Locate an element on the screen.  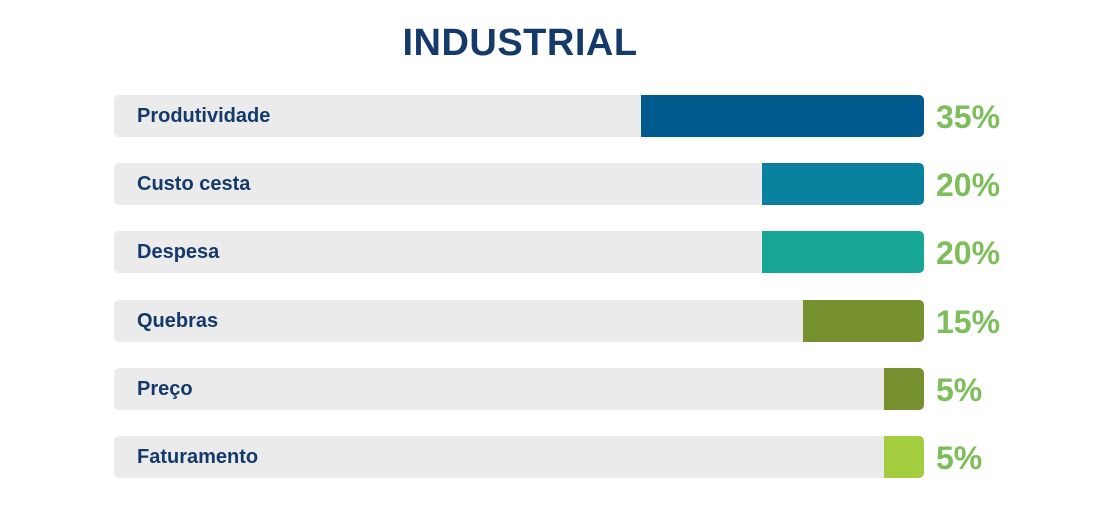
value-label: 35% is located at coordinates (968, 117).